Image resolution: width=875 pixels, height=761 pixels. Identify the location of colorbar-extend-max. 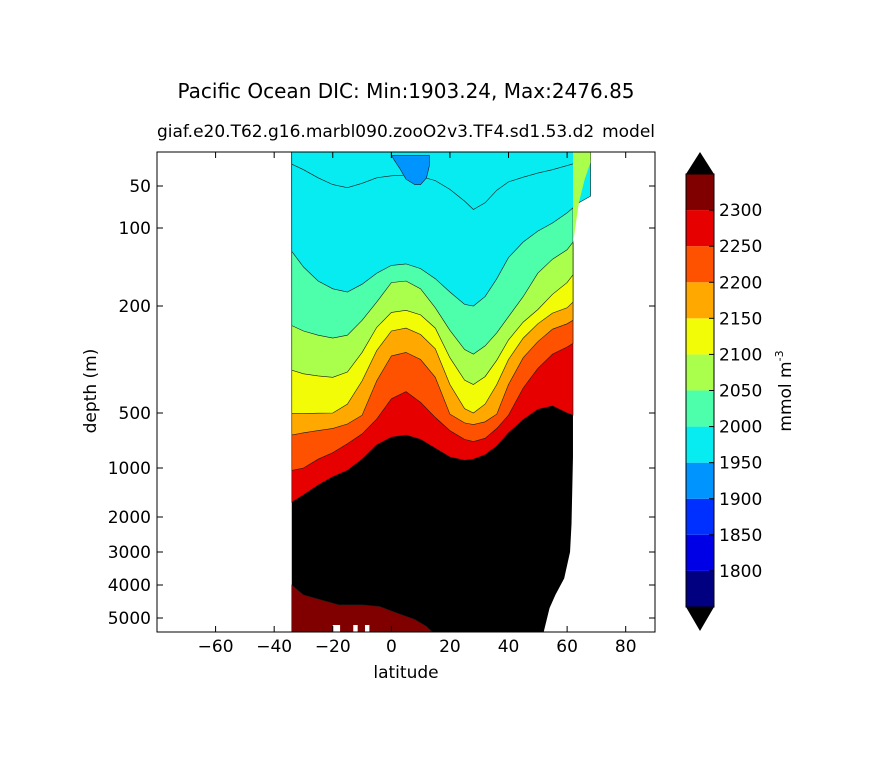
(700, 163).